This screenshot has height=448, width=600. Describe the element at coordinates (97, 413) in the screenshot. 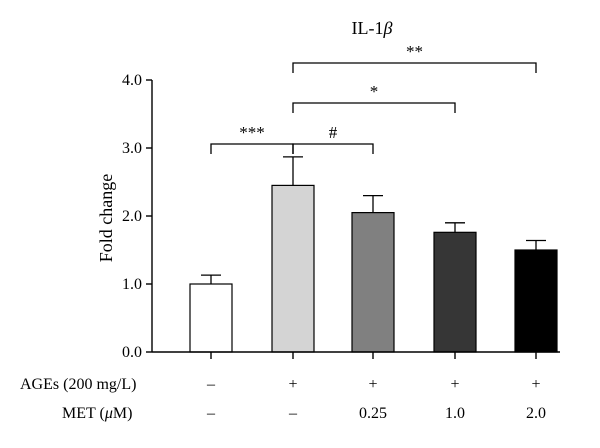

I see `condition-label-met: MET (μM)` at that location.